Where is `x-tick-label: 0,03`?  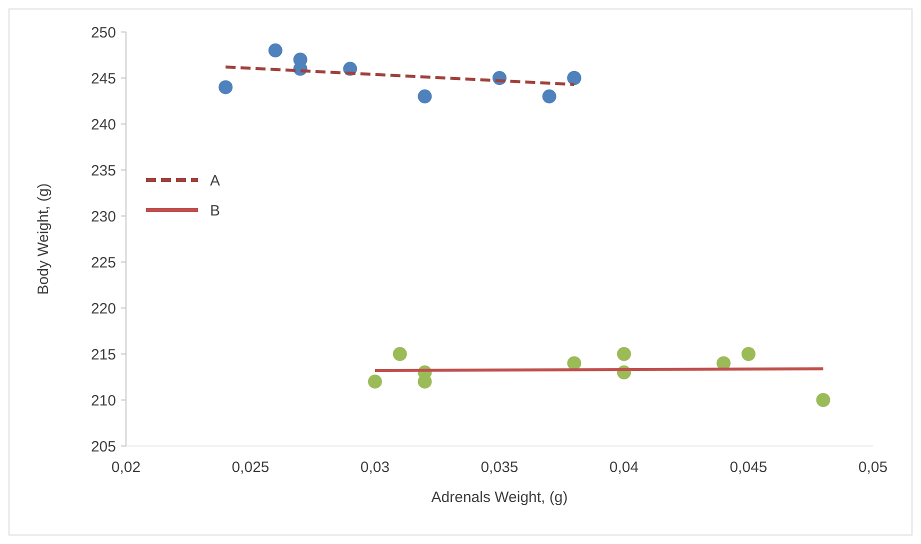 x-tick-label: 0,03 is located at coordinates (375, 467).